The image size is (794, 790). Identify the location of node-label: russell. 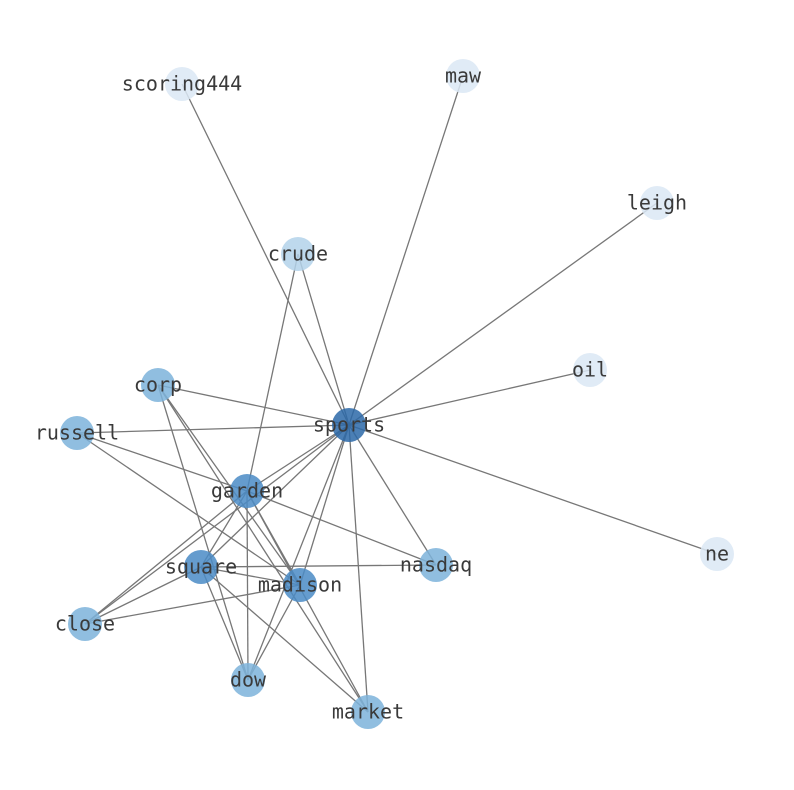
(77, 433).